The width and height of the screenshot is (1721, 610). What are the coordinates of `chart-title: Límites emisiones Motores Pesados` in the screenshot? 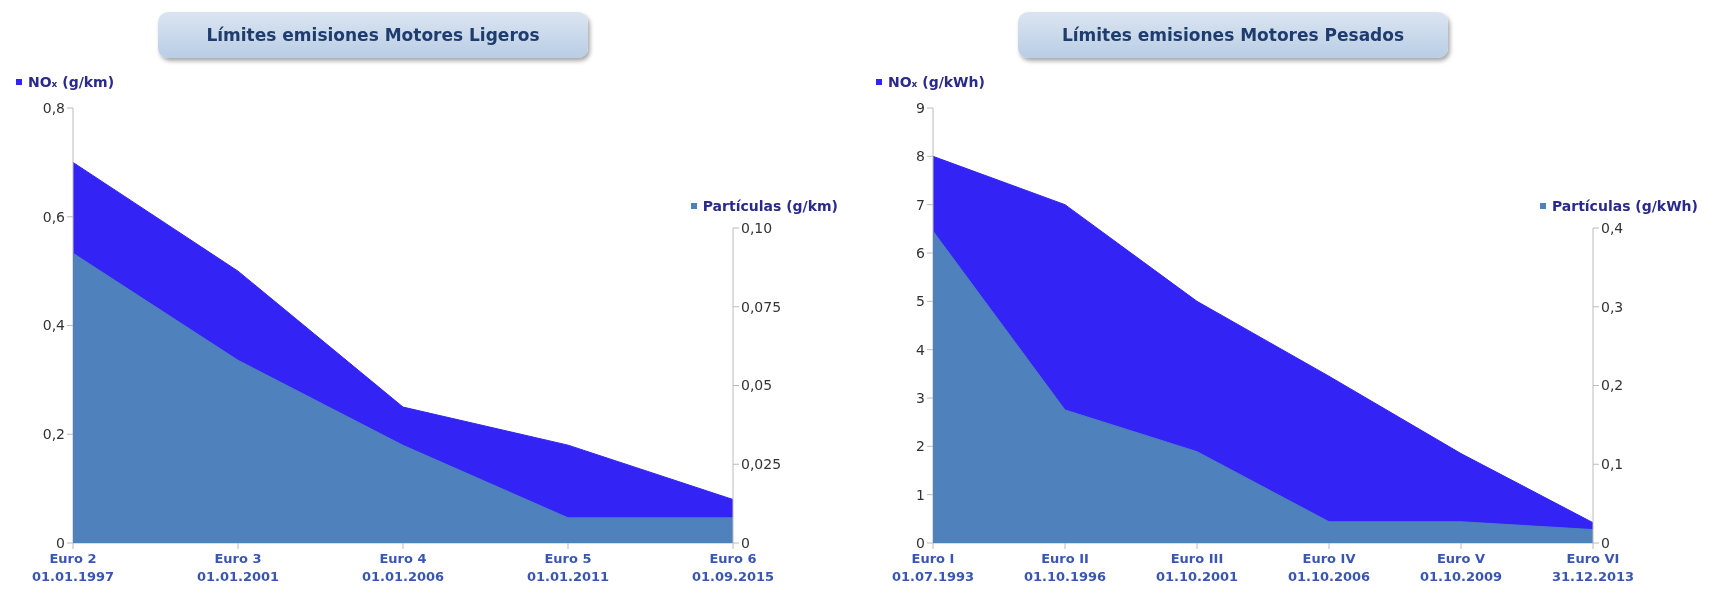 It's located at (1233, 35).